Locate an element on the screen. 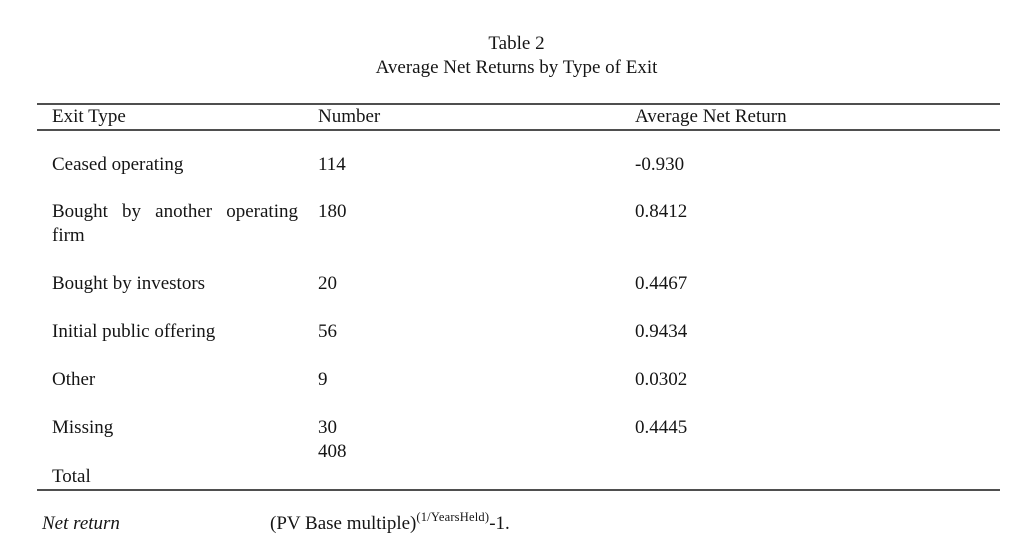  cell-avg-net-return: 0.4445 is located at coordinates (661, 427).